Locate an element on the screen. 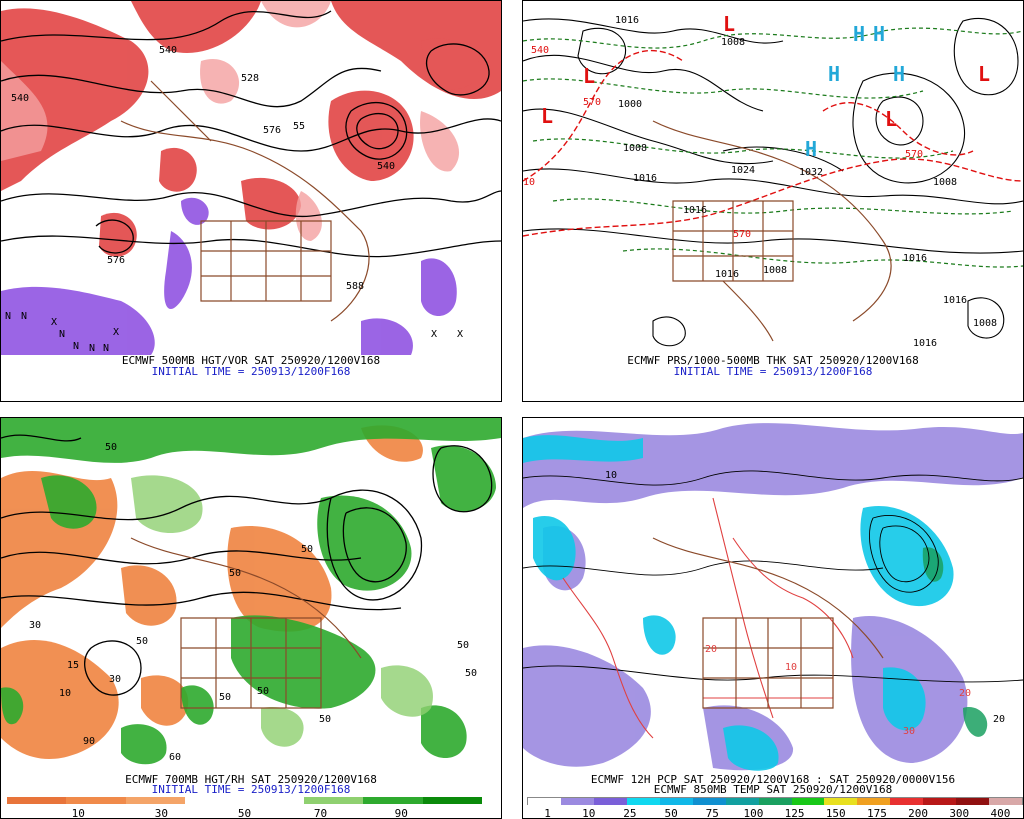 This screenshot has width=1024, height=819. extrema-marks: N N N N X X N N X X is located at coordinates (234, 332).